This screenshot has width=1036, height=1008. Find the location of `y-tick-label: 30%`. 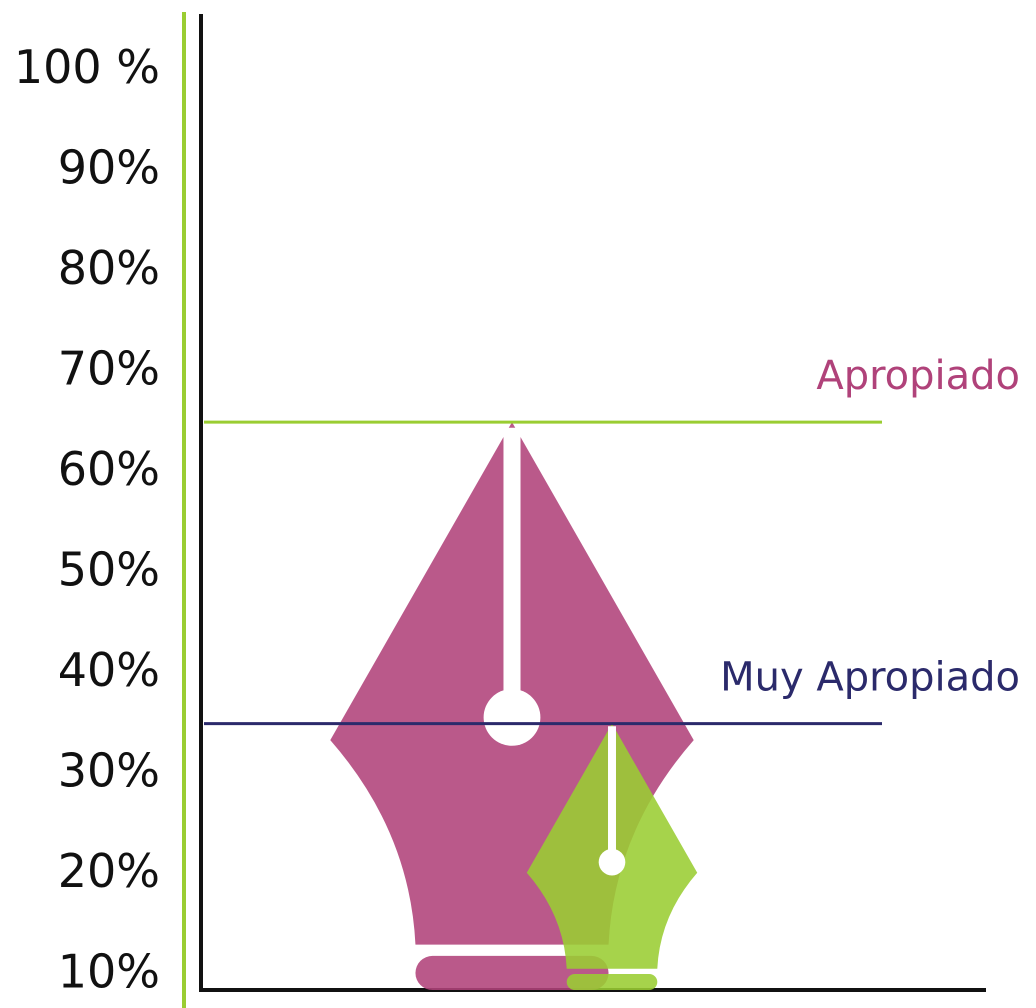

y-tick-label: 30% is located at coordinates (109, 770).